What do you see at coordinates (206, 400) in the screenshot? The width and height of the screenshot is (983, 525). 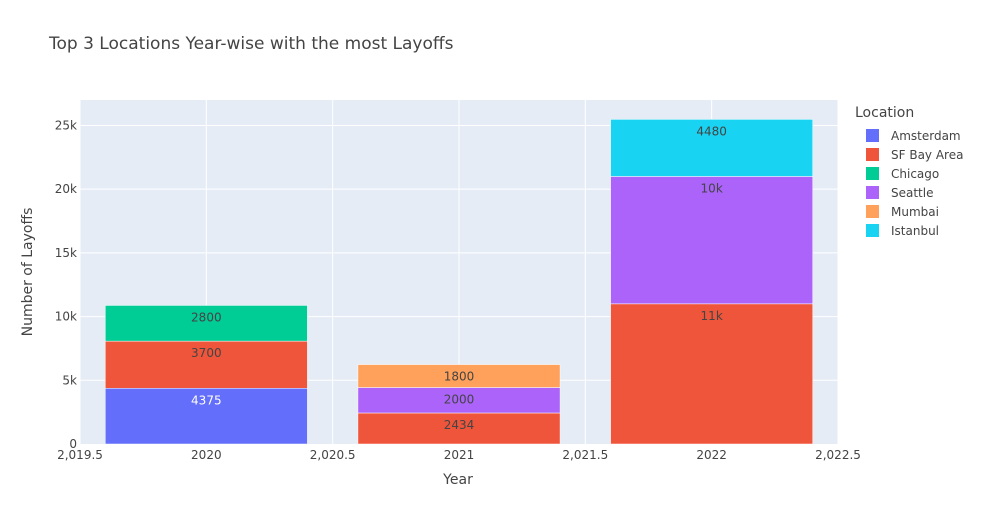 I see `bar-data-label: 4375` at bounding box center [206, 400].